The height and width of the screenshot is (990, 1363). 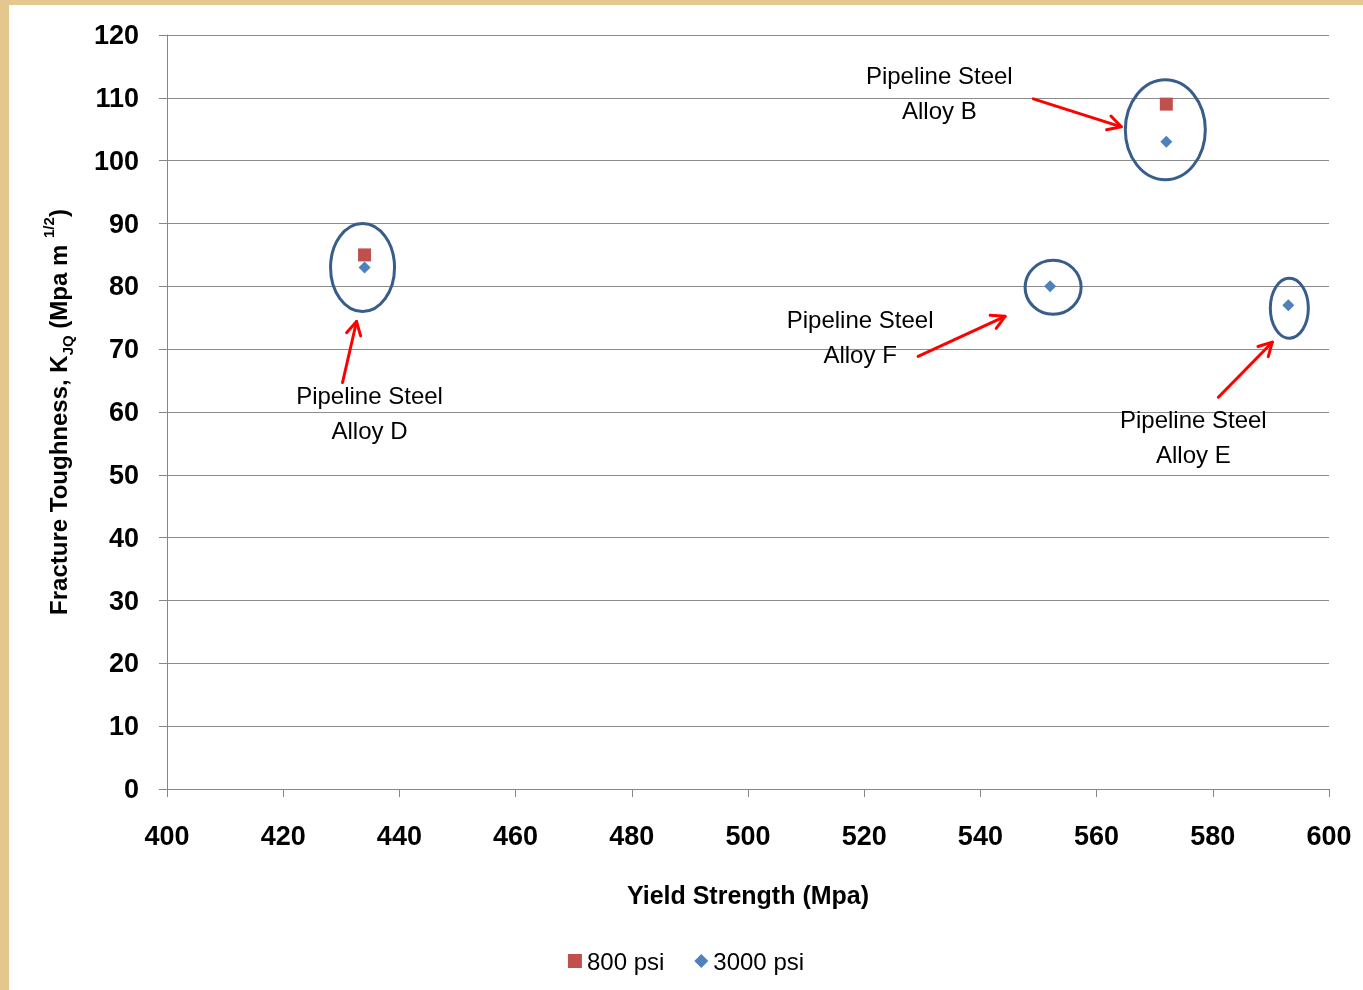 I want to click on y-tick-label: 120, so click(x=116, y=35).